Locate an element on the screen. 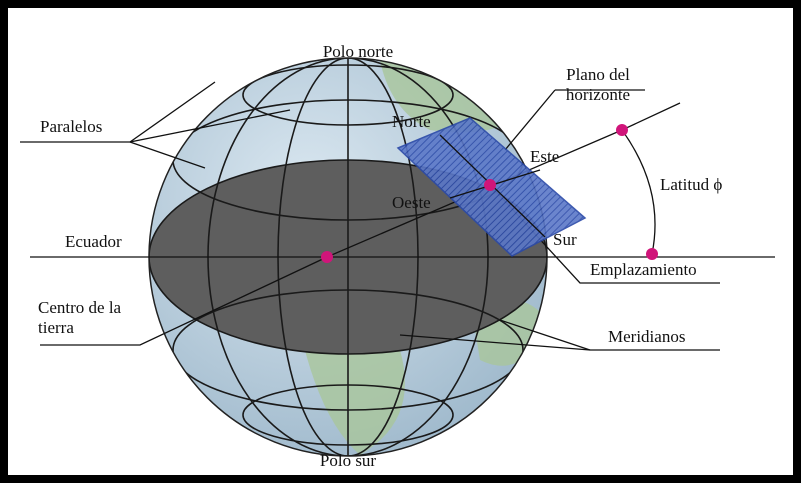 This screenshot has width=801, height=483. label: Centro de la is located at coordinates (80, 307).